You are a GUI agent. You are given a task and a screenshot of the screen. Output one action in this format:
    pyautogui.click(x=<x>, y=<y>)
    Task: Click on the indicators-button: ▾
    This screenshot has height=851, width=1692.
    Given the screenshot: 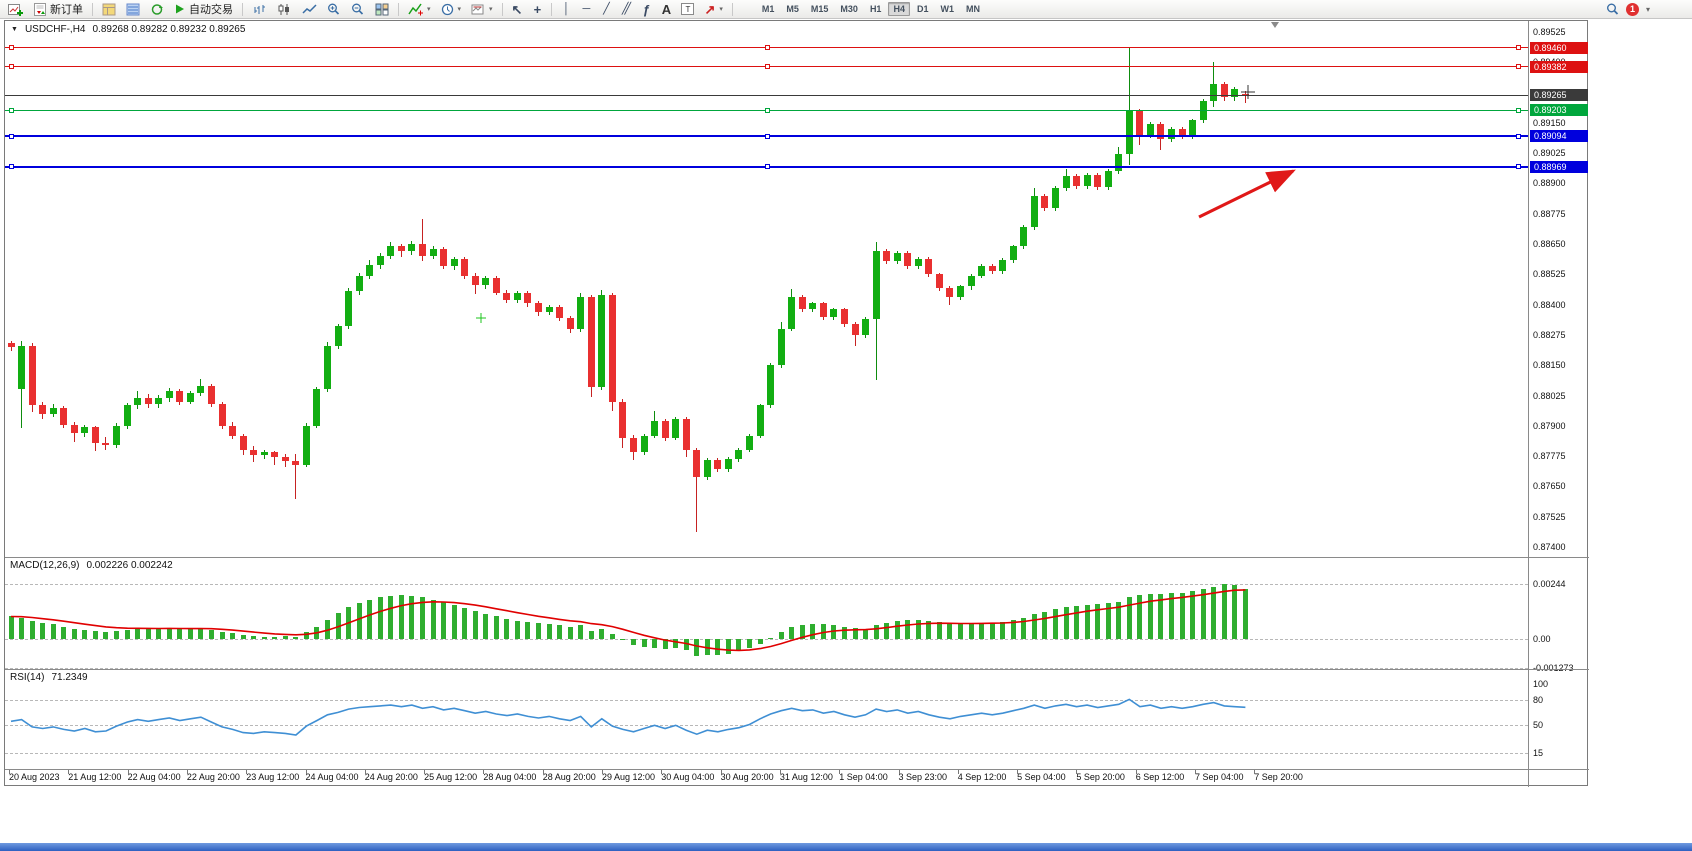 What is the action you would take?
    pyautogui.click(x=419, y=9)
    